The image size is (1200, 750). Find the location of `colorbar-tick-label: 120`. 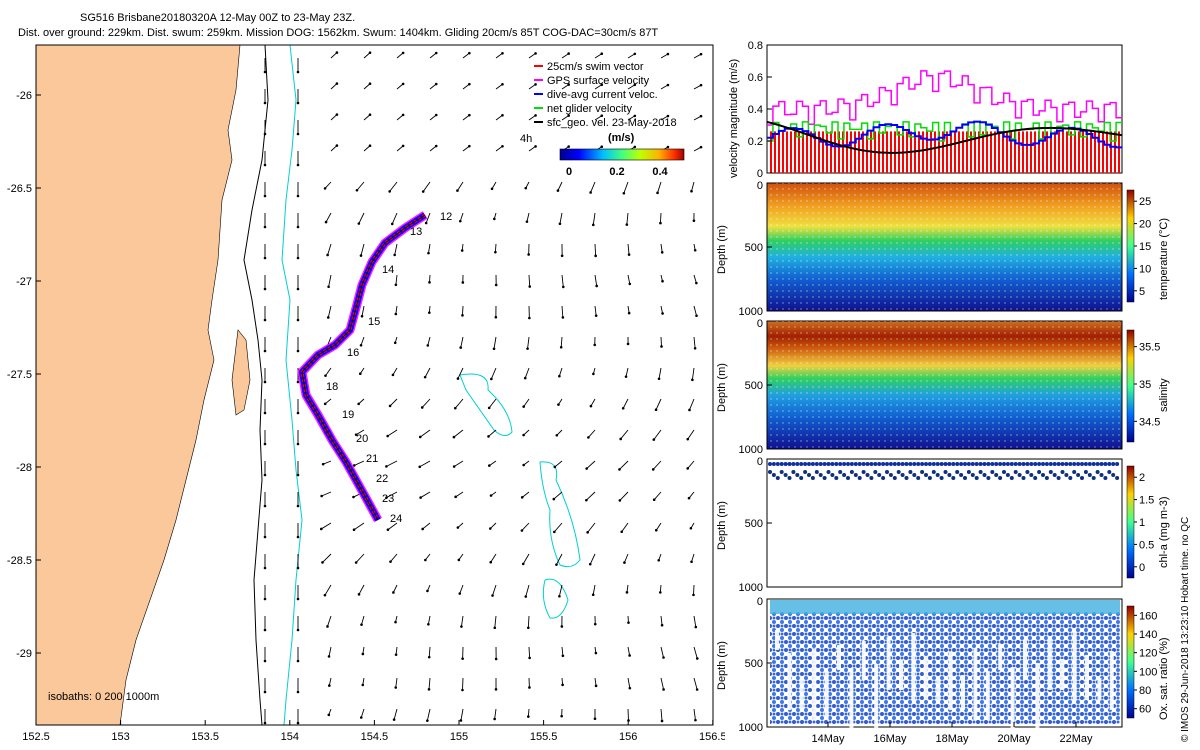

colorbar-tick-label: 120 is located at coordinates (1148, 654).